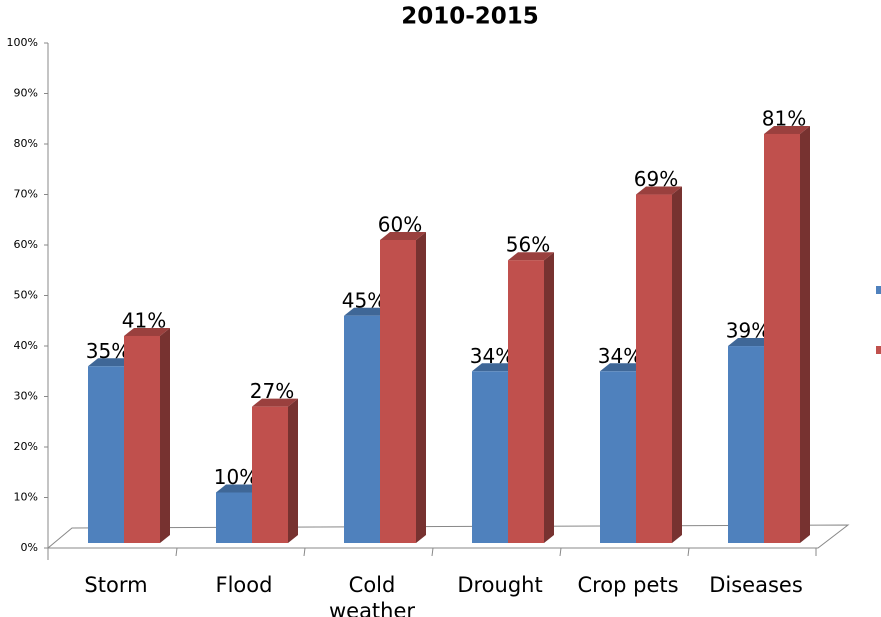  Describe the element at coordinates (528, 245) in the screenshot. I see `data-label: 56%` at that location.